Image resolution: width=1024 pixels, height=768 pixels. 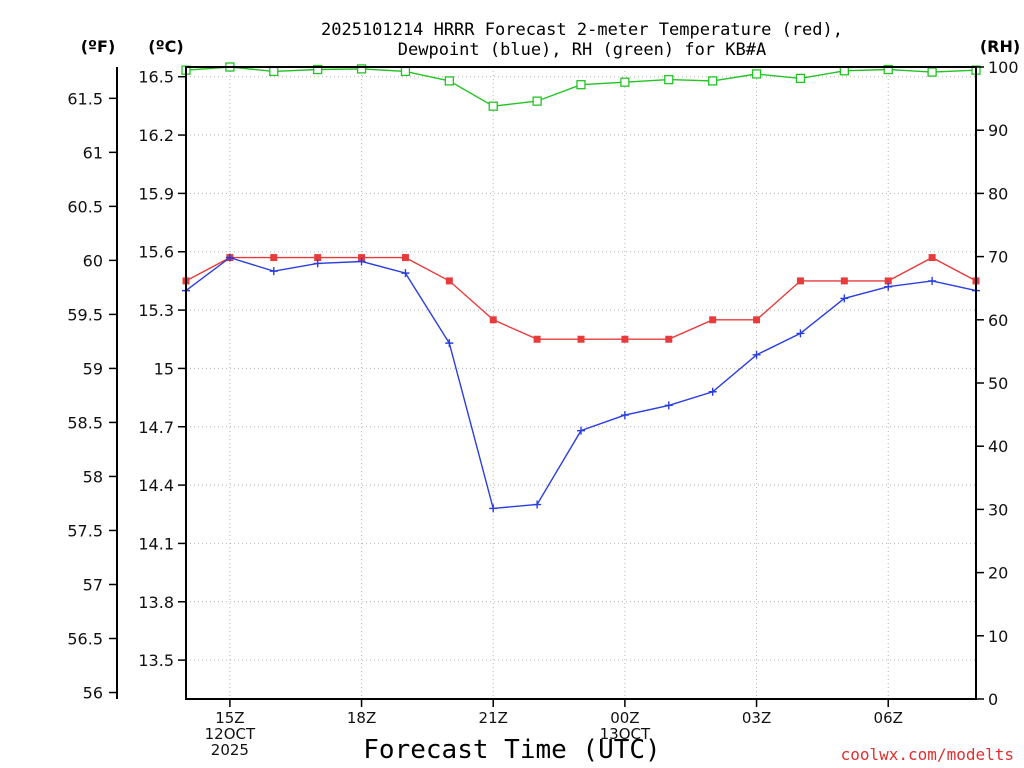 What do you see at coordinates (230, 734) in the screenshot?
I see `time-tick-label: 12OCT` at bounding box center [230, 734].